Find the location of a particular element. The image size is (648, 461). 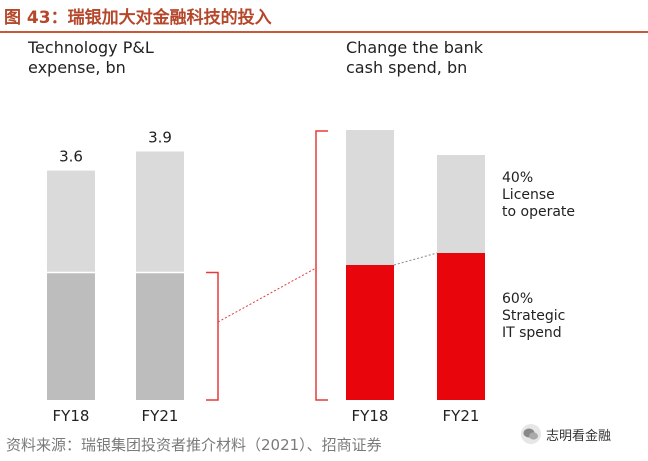

title-divider is located at coordinates (324, 32).